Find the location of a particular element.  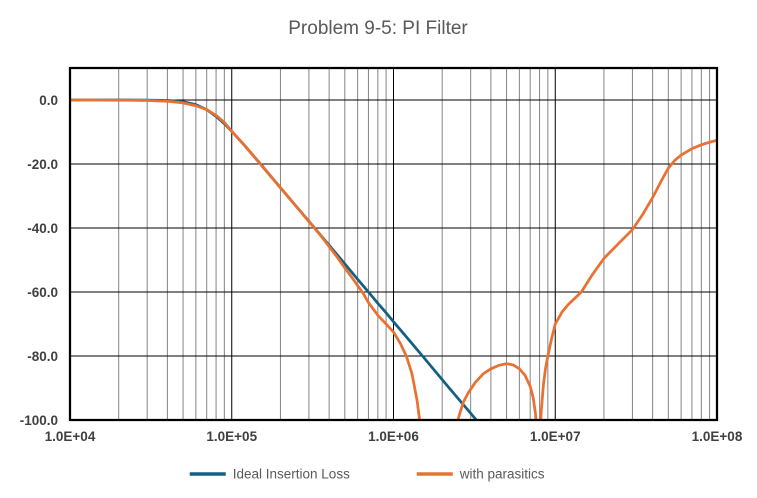

legend-item-label: Ideal Insertion Loss is located at coordinates (291, 474).